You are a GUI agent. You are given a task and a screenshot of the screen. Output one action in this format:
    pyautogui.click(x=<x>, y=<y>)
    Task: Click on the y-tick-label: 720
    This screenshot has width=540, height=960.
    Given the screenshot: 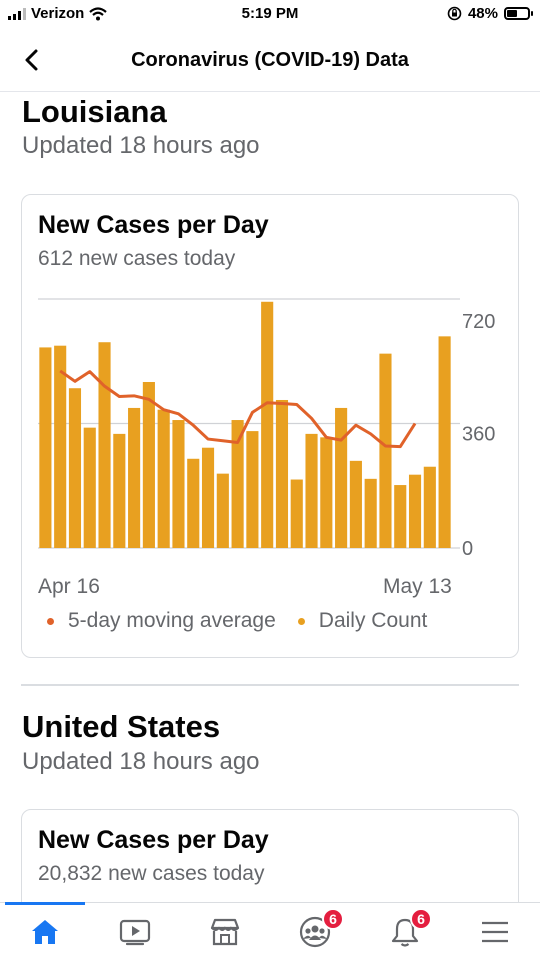 What is the action you would take?
    pyautogui.click(x=478, y=322)
    